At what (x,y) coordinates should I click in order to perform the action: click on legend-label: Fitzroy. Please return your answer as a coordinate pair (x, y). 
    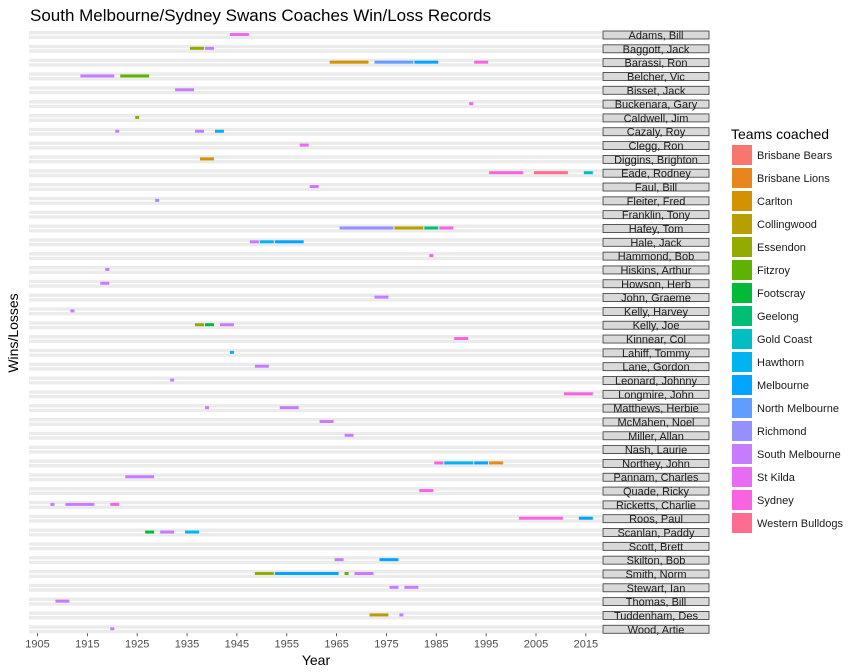
    Looking at the image, I should click on (774, 271).